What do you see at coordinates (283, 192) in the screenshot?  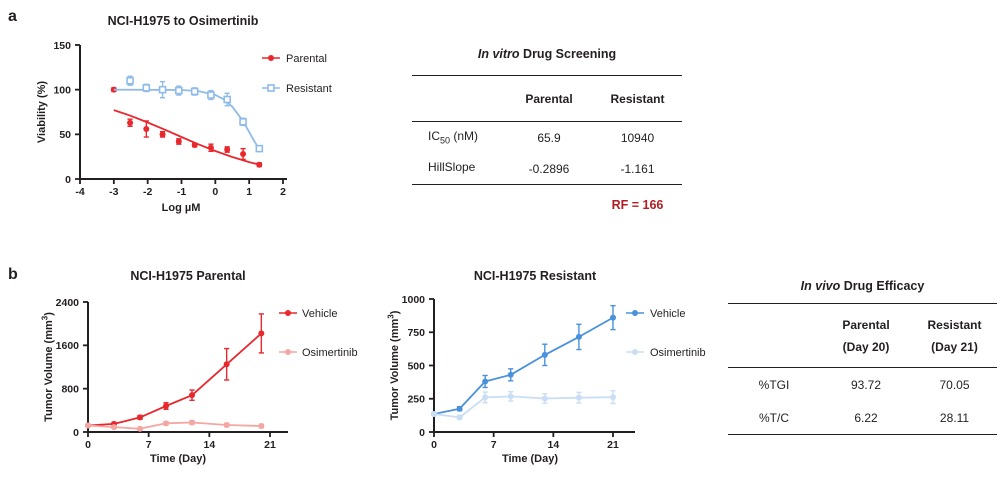 I see `x-tick-label: 2` at bounding box center [283, 192].